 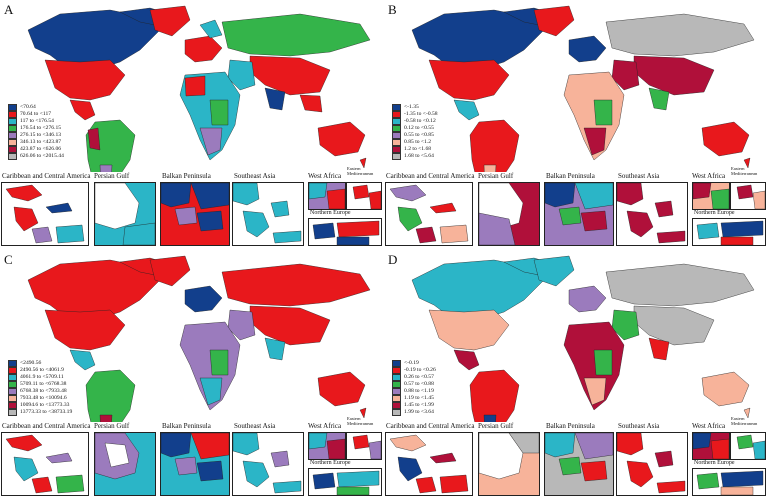 What do you see at coordinates (40, 384) in the screenshot?
I see `legend-entry: 5709.11 to <6768.38` at bounding box center [40, 384].